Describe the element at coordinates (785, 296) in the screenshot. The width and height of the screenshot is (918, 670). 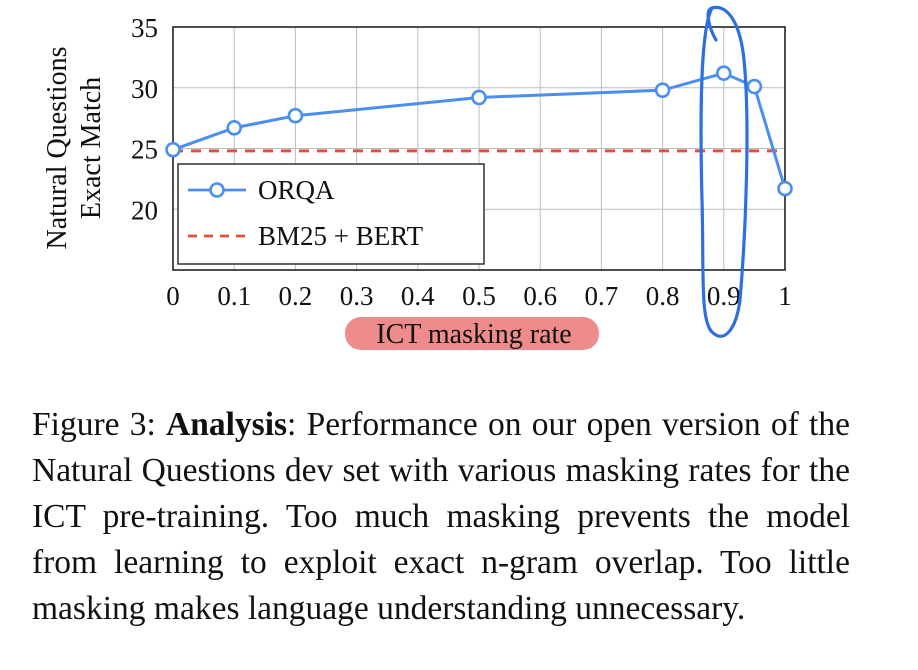
I see `x-tick-label: 1` at that location.